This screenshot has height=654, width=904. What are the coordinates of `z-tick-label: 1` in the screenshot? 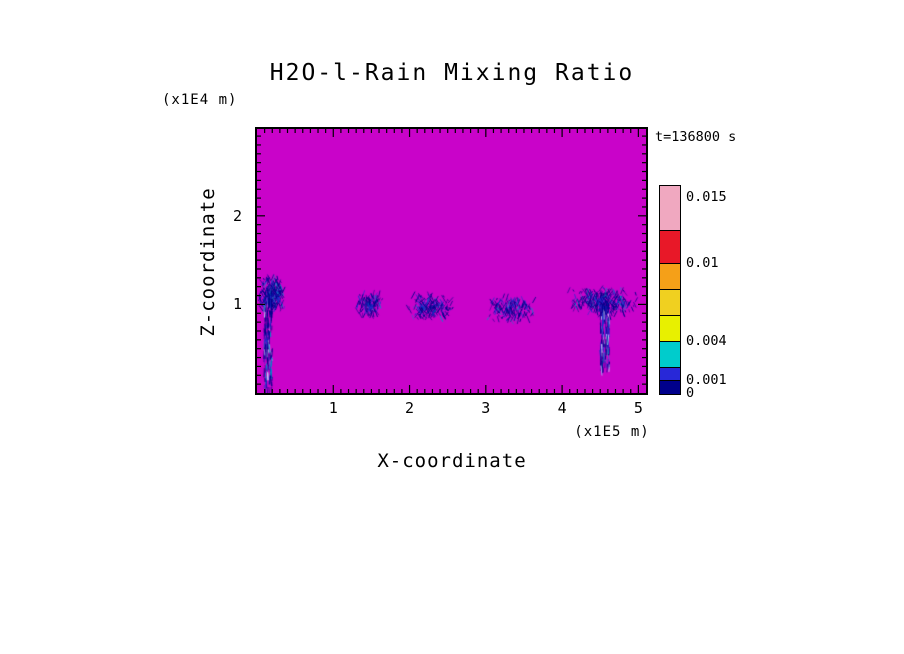 It's located at (237, 304).